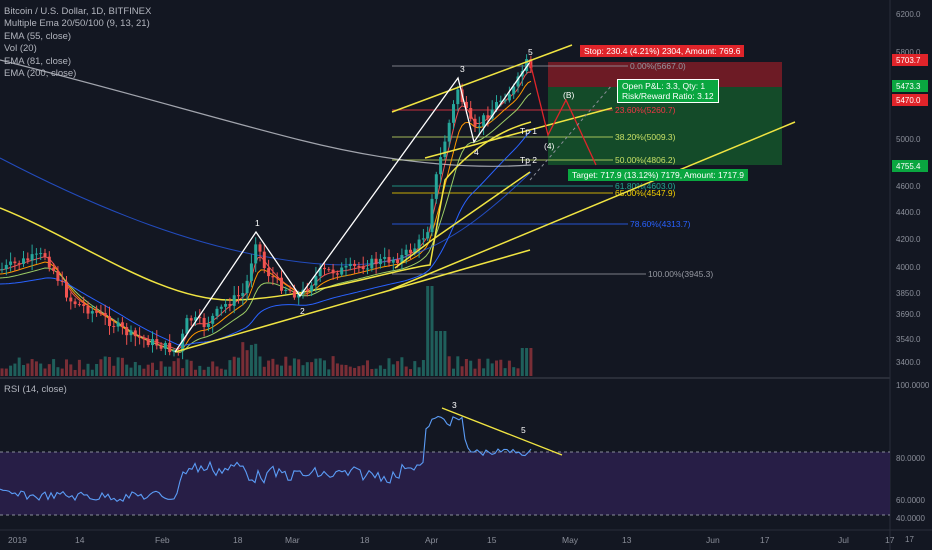 The width and height of the screenshot is (932, 550). What do you see at coordinates (78, 11) in the screenshot?
I see `symbol-title: Bitcoin / U.S. Dollar, 1D, BITFINEX` at bounding box center [78, 11].